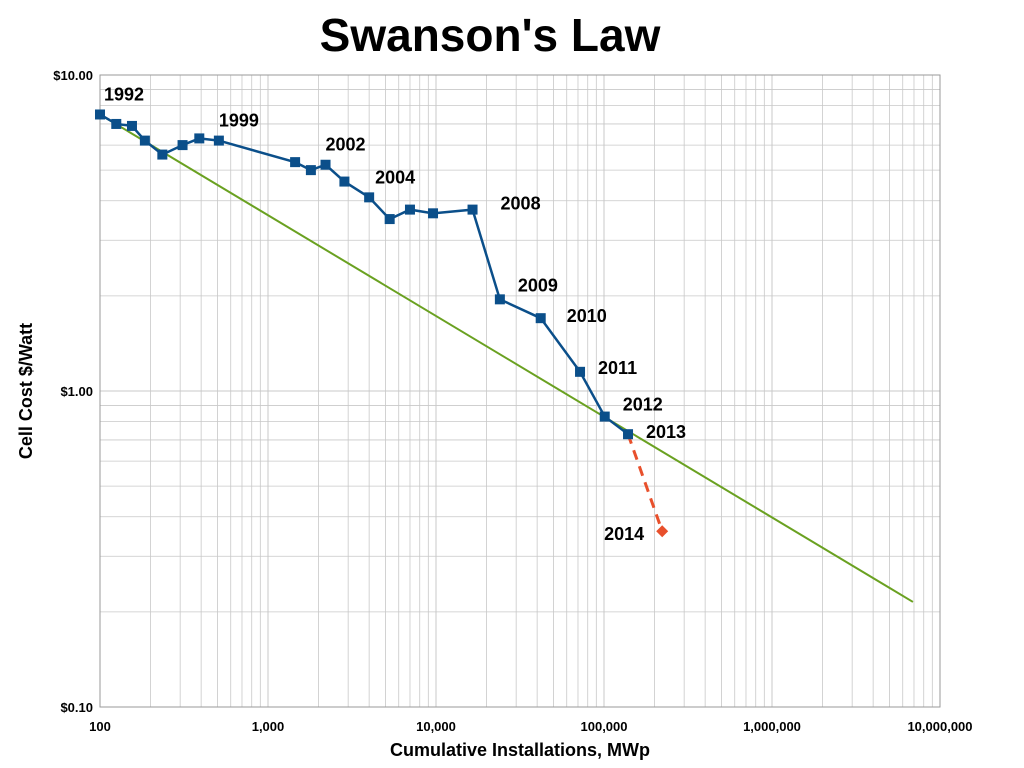  I want to click on point-label: 1999, so click(239, 121).